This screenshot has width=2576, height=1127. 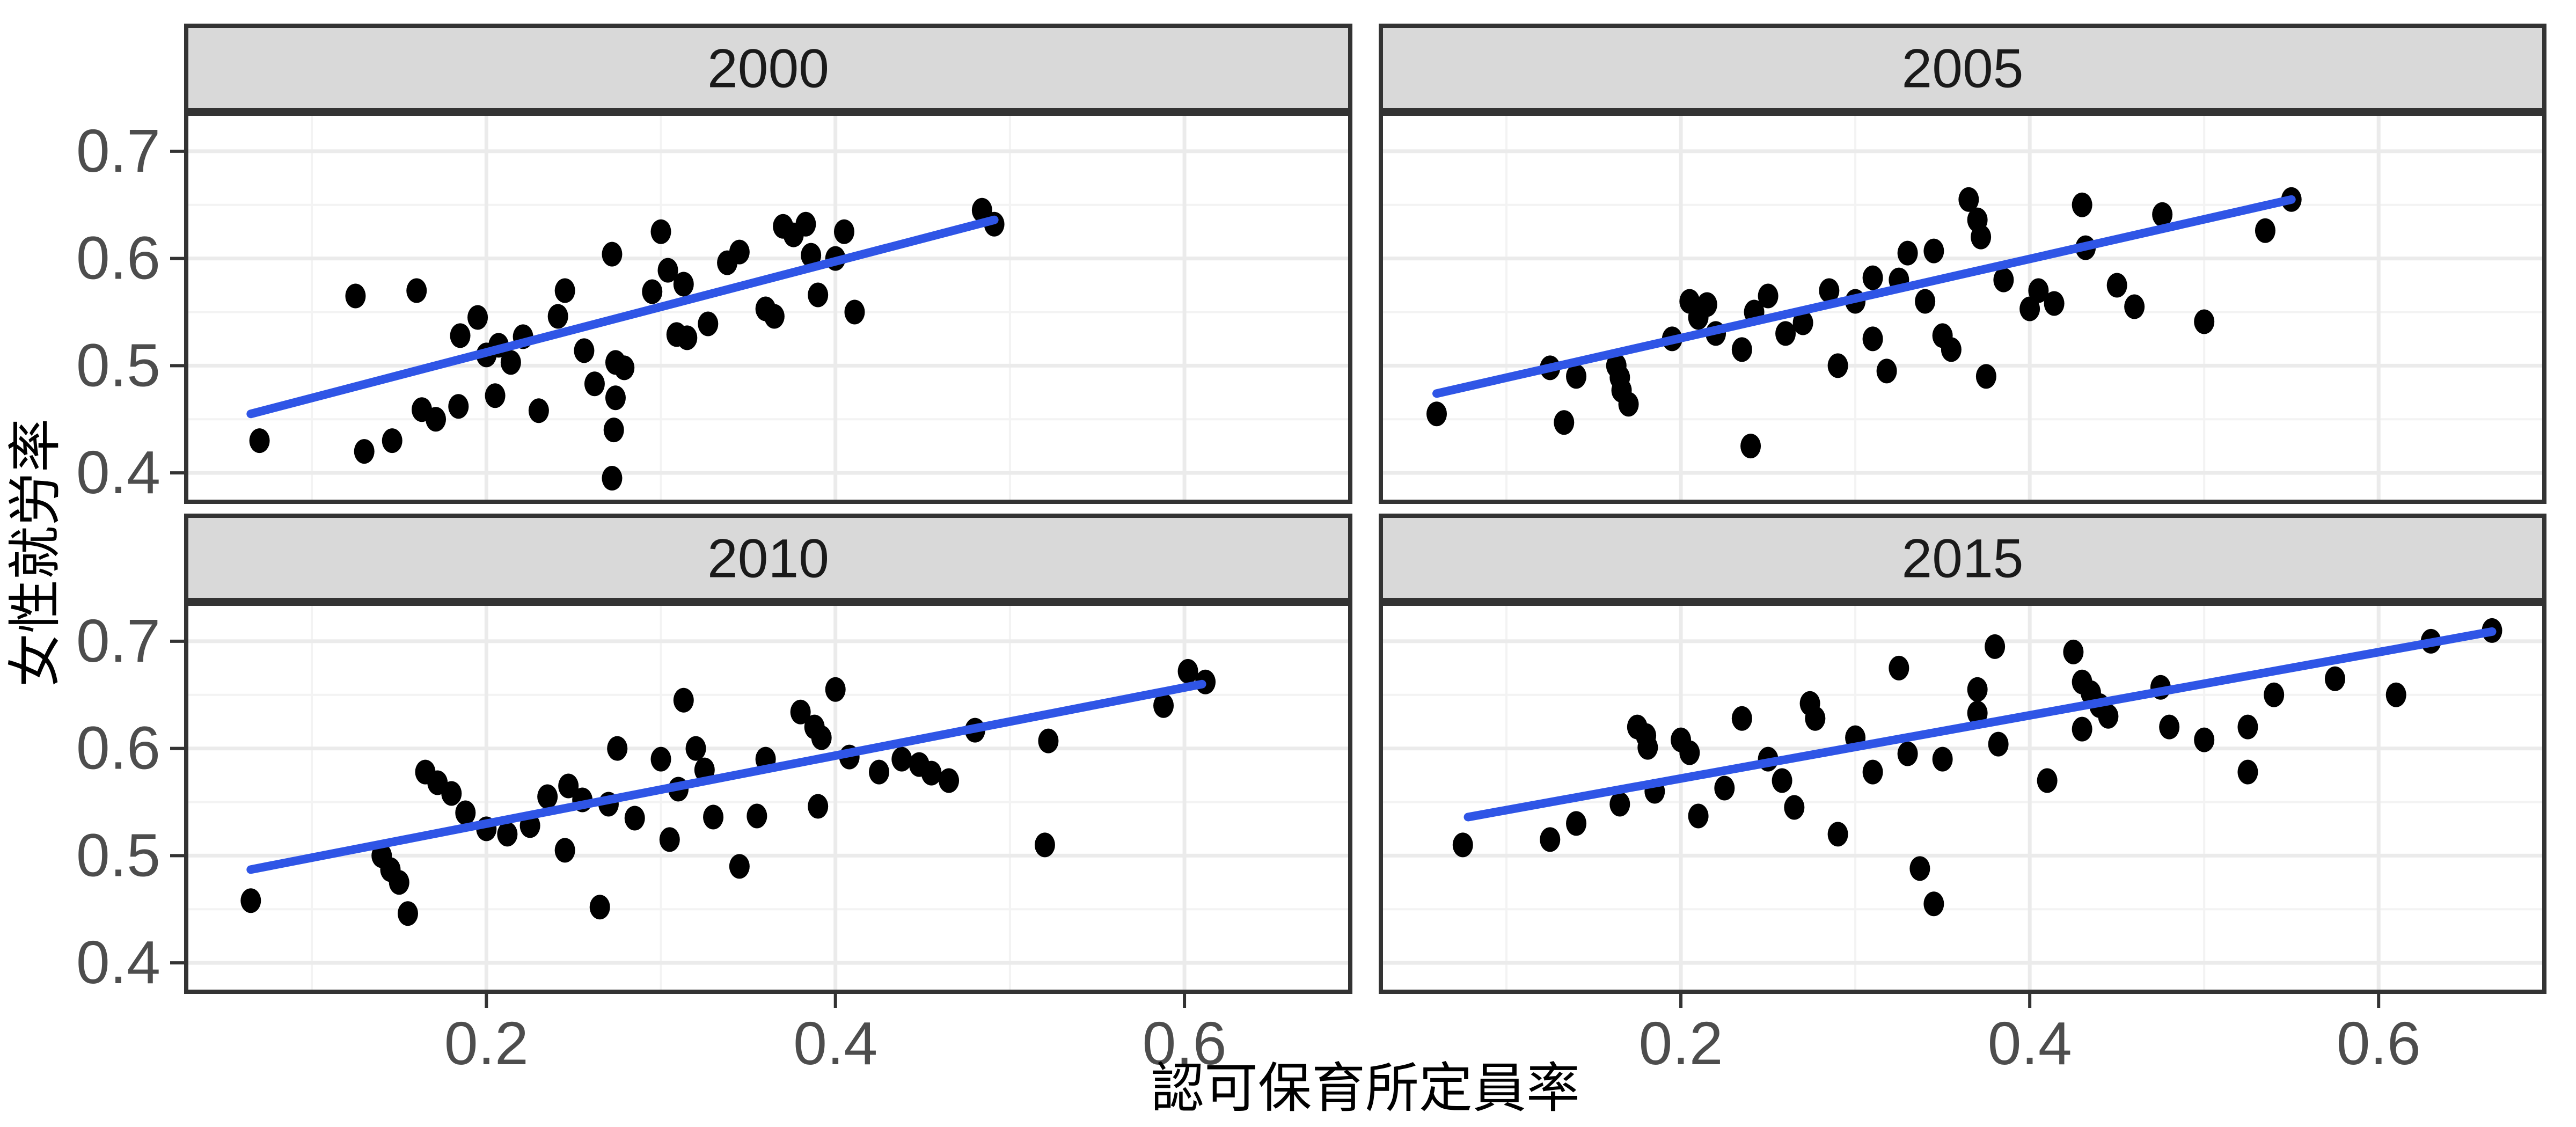 I want to click on y-tick-label: 0.6, so click(x=118, y=748).